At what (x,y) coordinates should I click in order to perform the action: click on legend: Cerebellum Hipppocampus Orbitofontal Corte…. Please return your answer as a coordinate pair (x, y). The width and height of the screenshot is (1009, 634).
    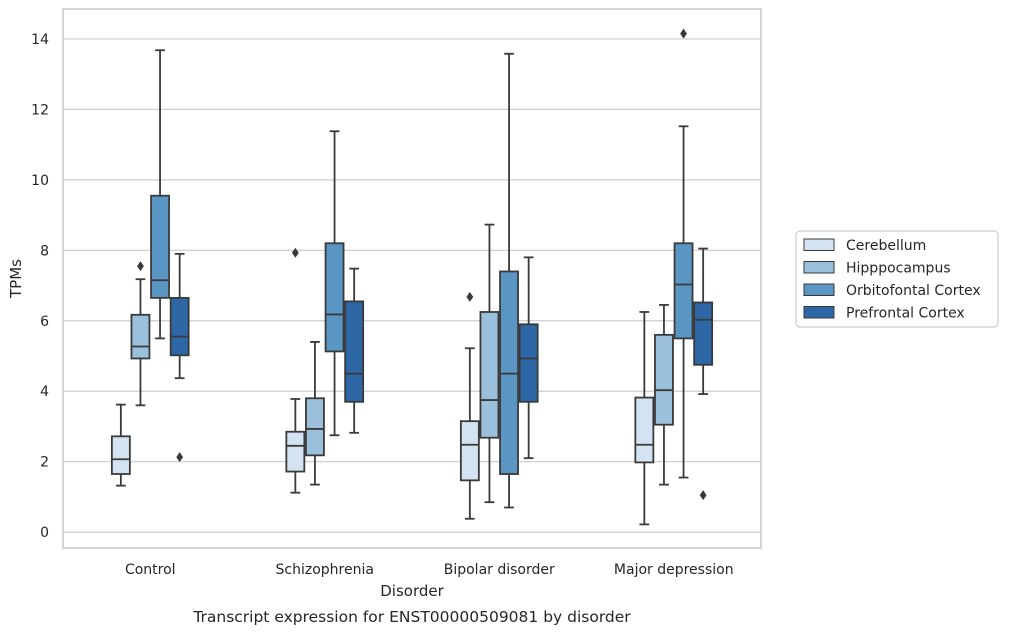
    Looking at the image, I should click on (897, 279).